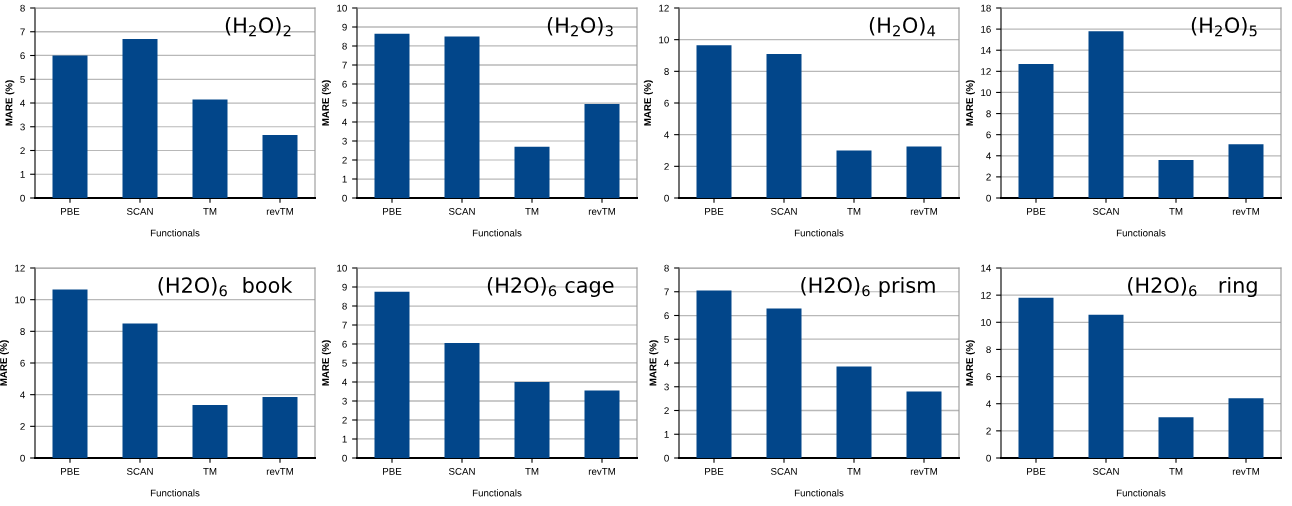 The height and width of the screenshot is (506, 1292). Describe the element at coordinates (225, 286) in the screenshot. I see `chart-title: (H2O)$_{6}$ book` at that location.